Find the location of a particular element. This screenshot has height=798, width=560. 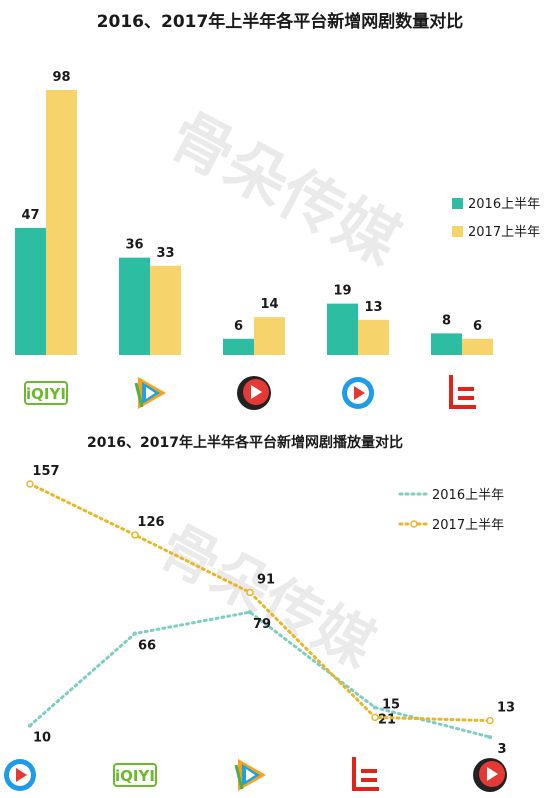

bar-value-label-2016-2: 6 is located at coordinates (238, 326).